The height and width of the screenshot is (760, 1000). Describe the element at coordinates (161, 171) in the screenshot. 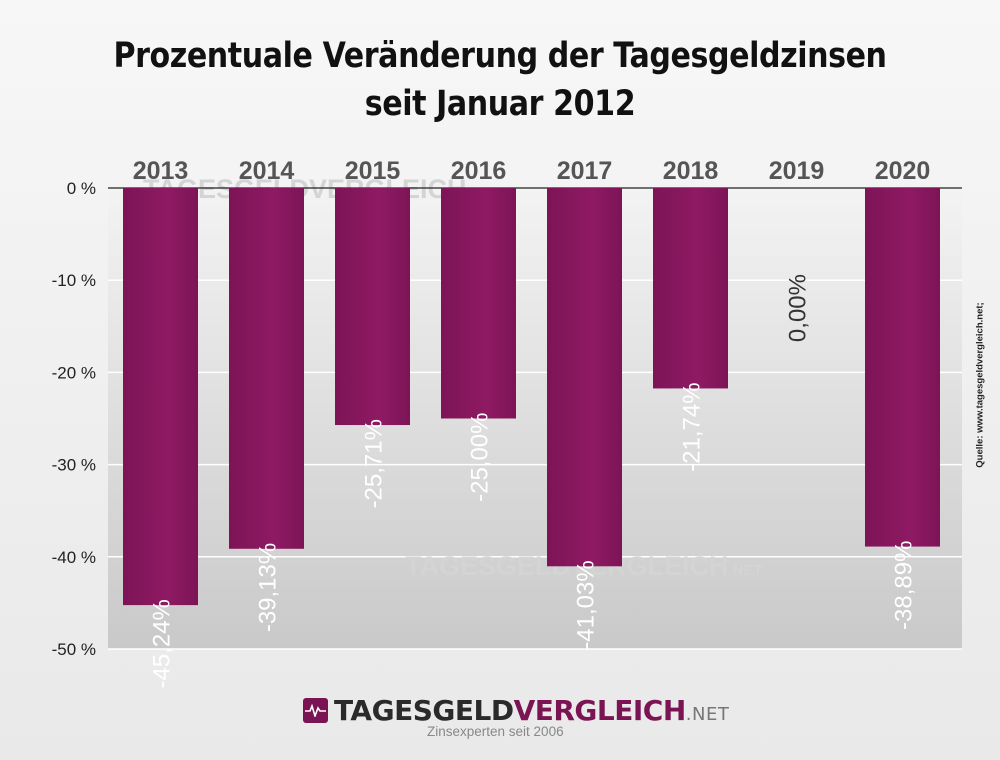

I see `x-tick-label: 2013` at that location.